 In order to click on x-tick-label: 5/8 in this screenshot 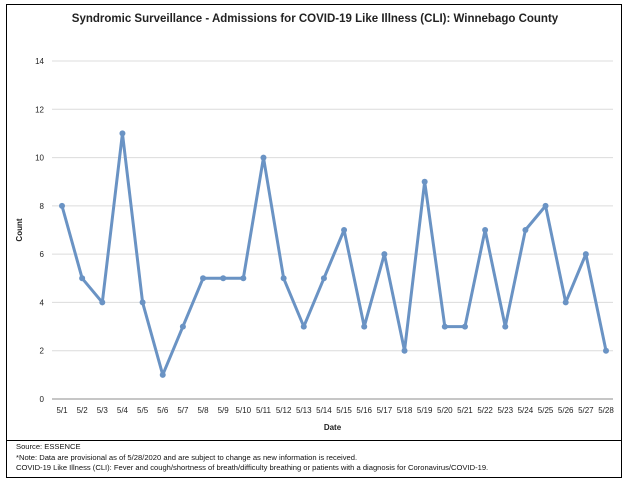, I will do `click(203, 410)`.